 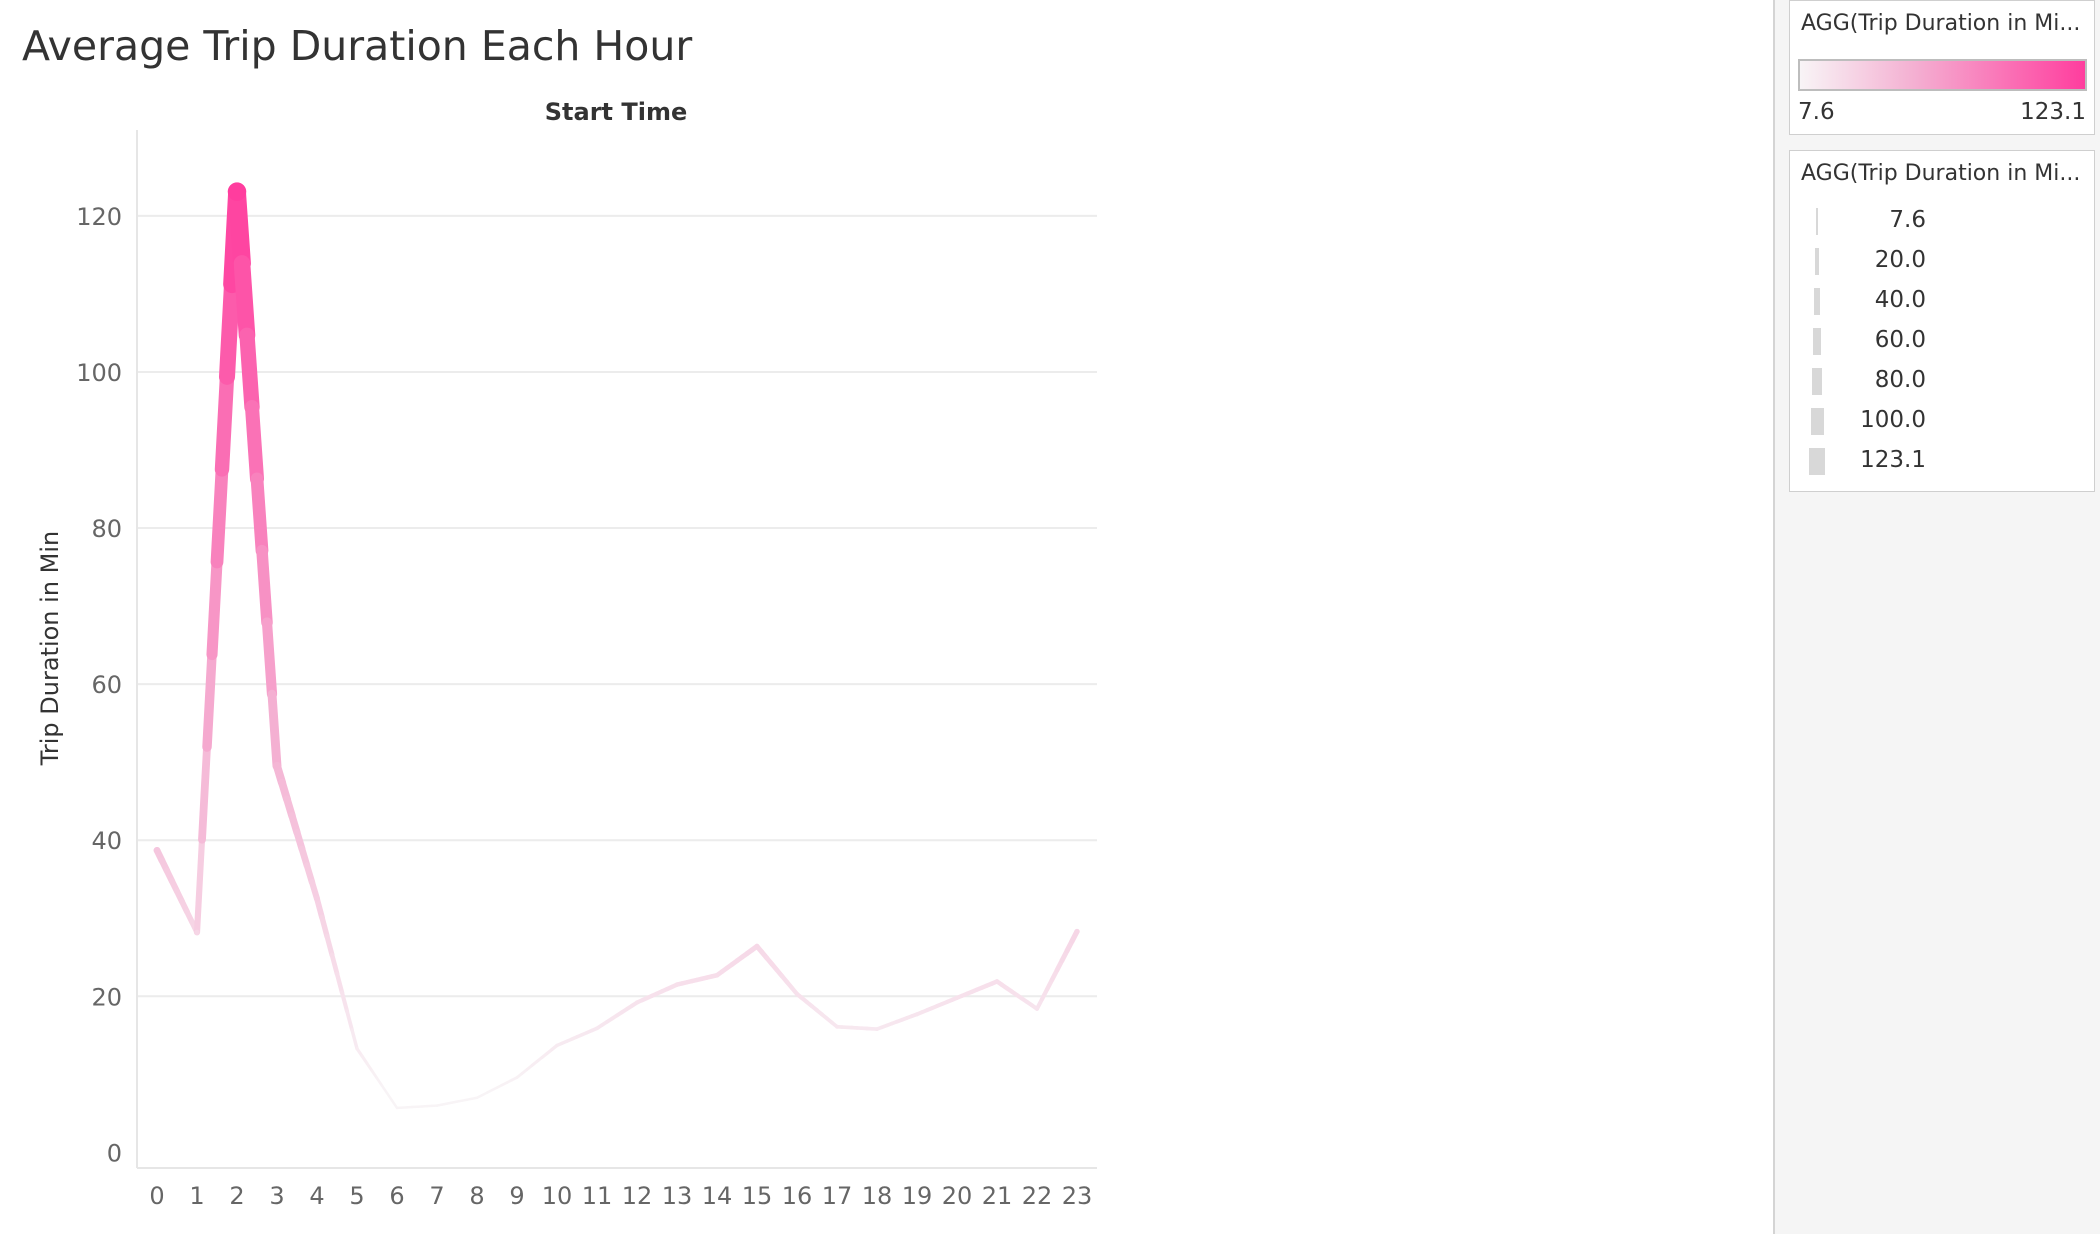 What do you see at coordinates (396, 1196) in the screenshot?
I see `x-tick-label-6: 6` at bounding box center [396, 1196].